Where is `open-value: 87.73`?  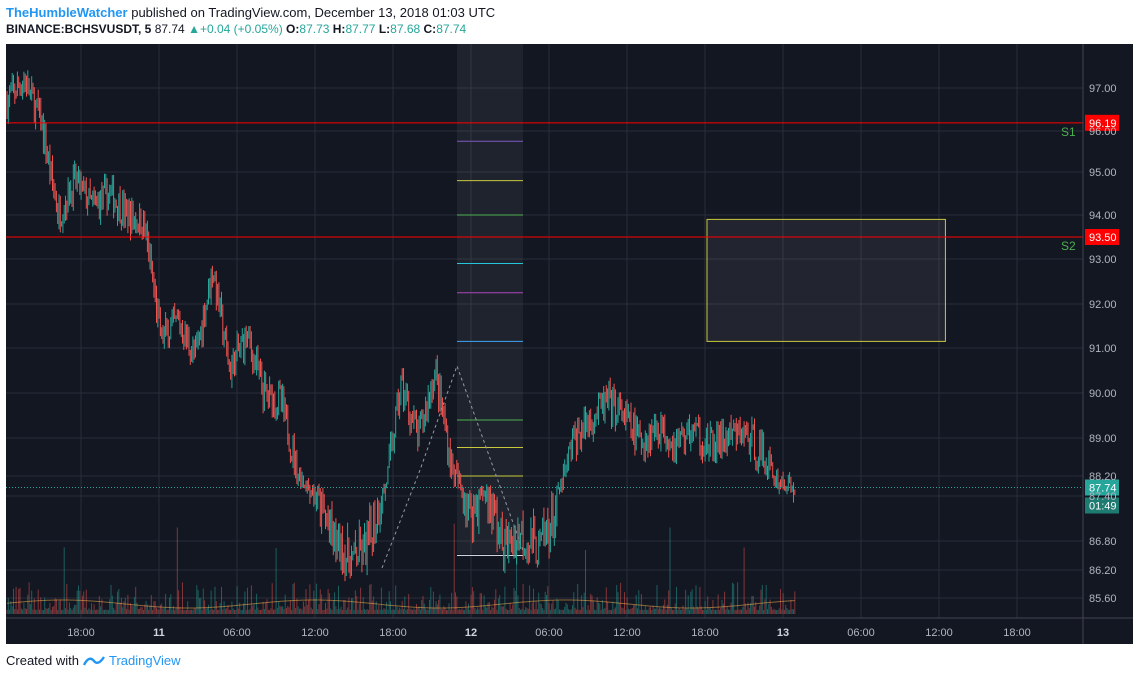
open-value: 87.73 is located at coordinates (314, 29).